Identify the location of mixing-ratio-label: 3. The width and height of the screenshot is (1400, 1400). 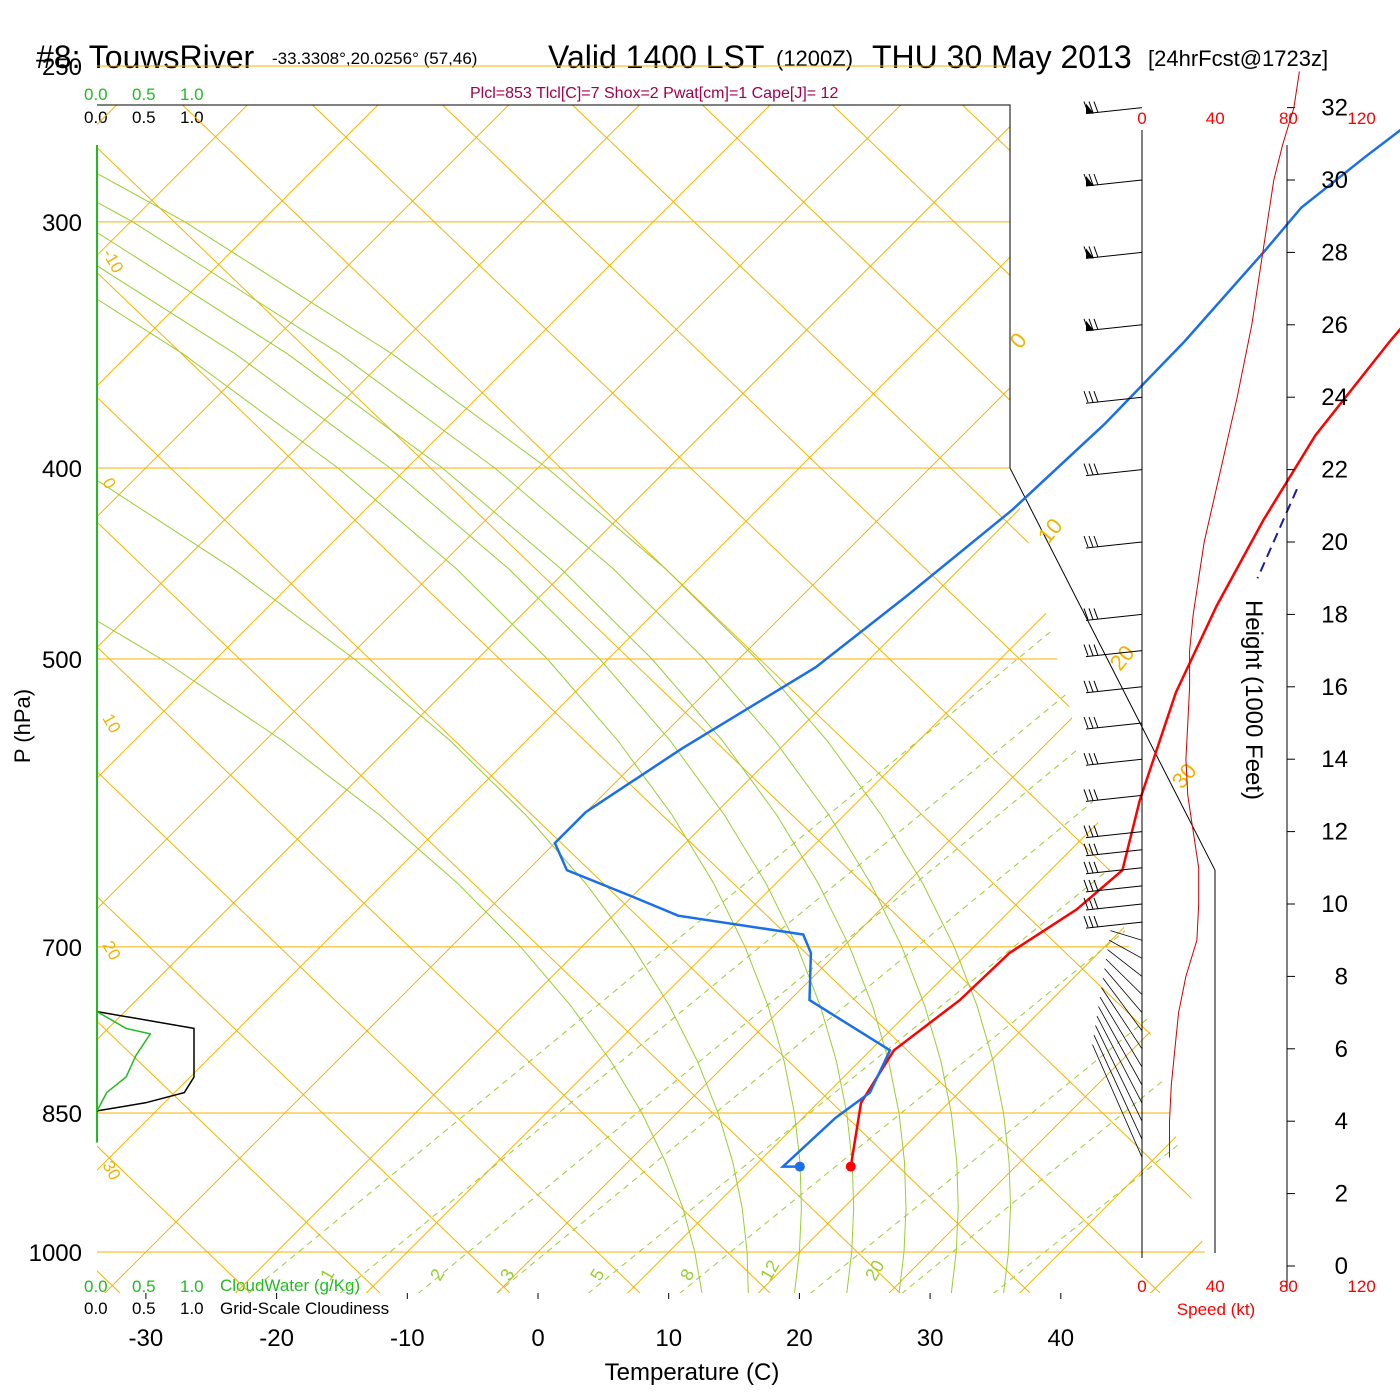
(507, 1274).